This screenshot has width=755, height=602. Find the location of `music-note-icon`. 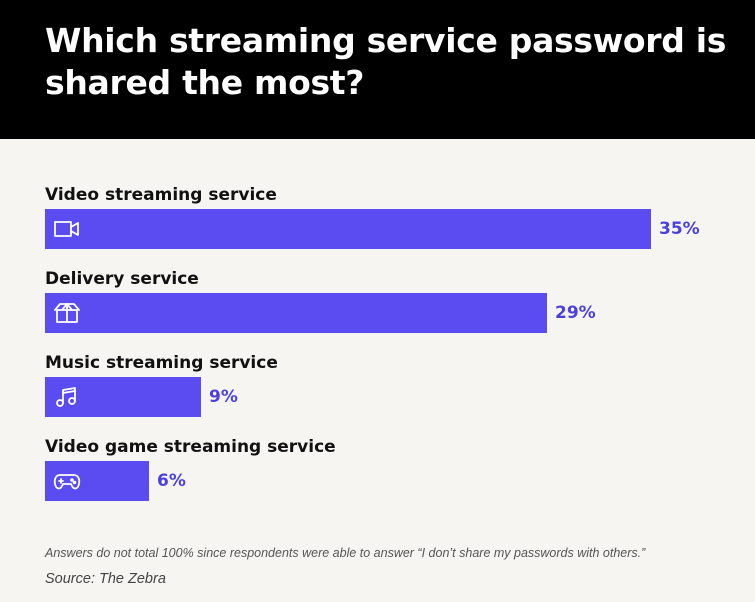

music-note-icon is located at coordinates (66, 397).